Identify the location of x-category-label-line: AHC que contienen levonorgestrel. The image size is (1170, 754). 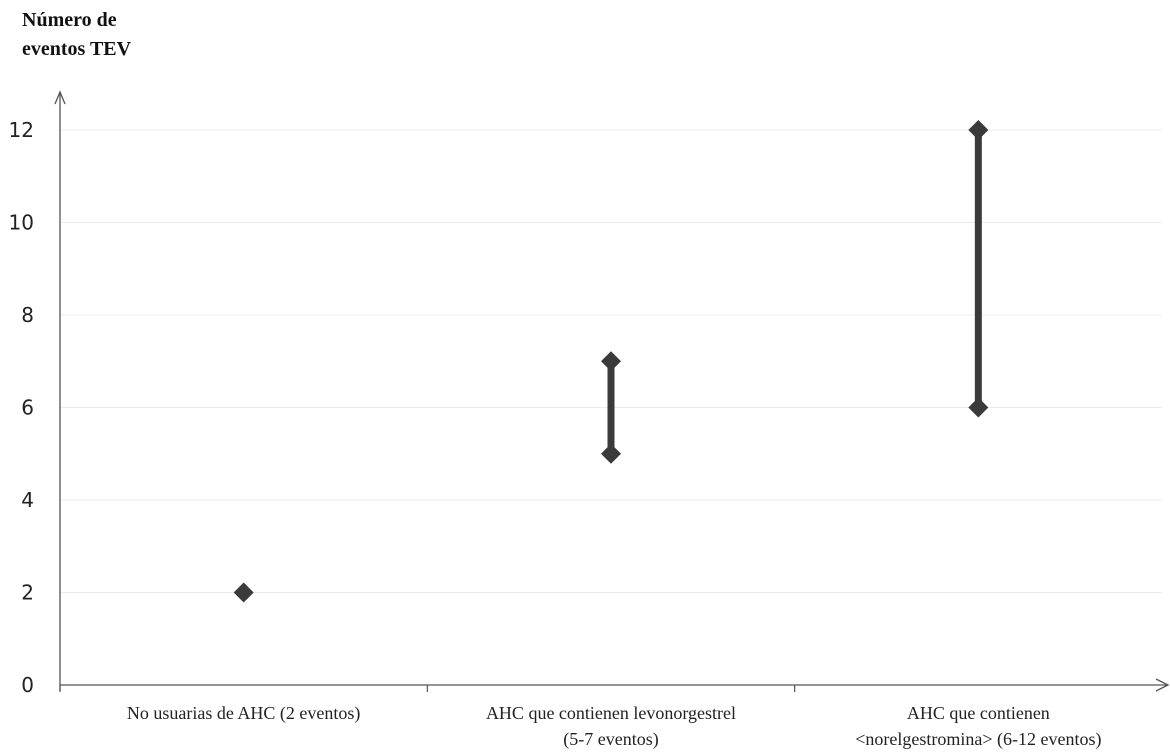
(611, 713).